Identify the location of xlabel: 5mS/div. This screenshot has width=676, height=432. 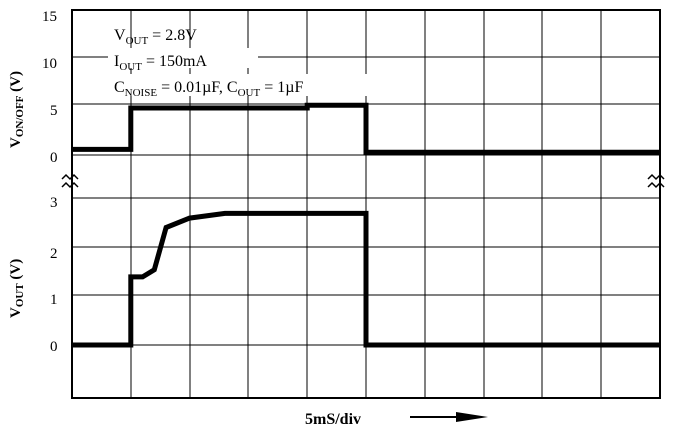
(333, 419).